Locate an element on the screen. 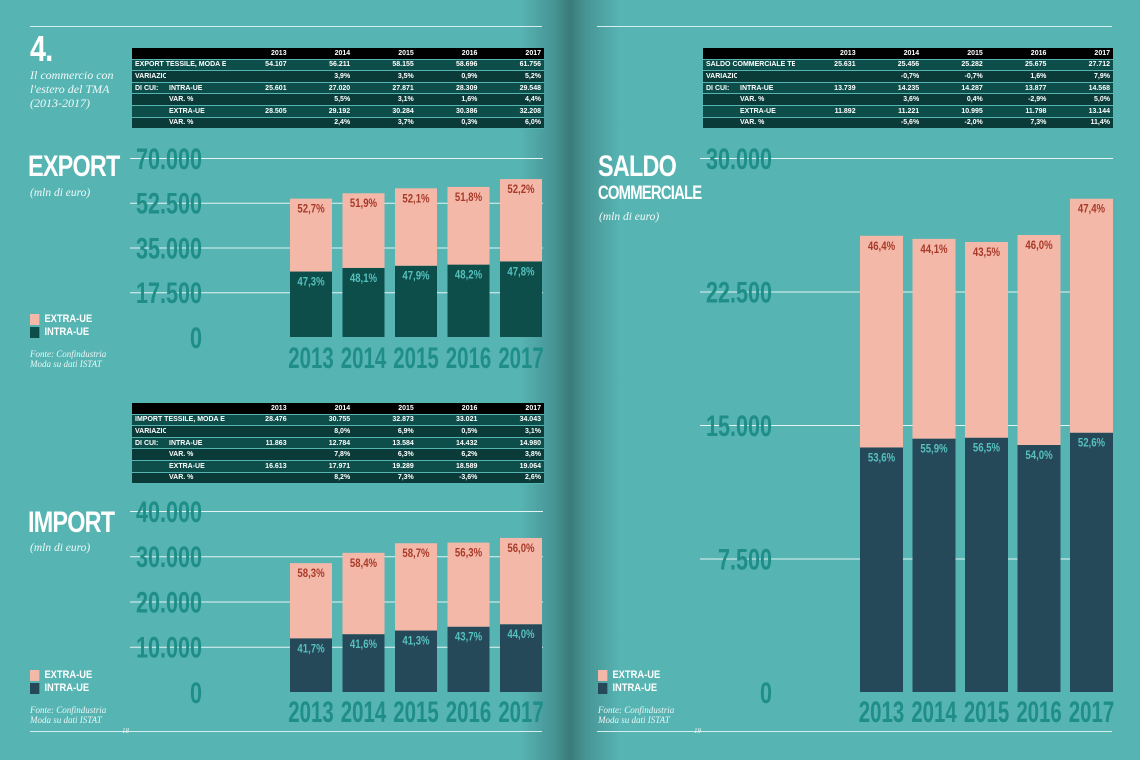  table-row: VAR. % 5,5% 3,1% 1,6% 4,4% is located at coordinates (338, 99).